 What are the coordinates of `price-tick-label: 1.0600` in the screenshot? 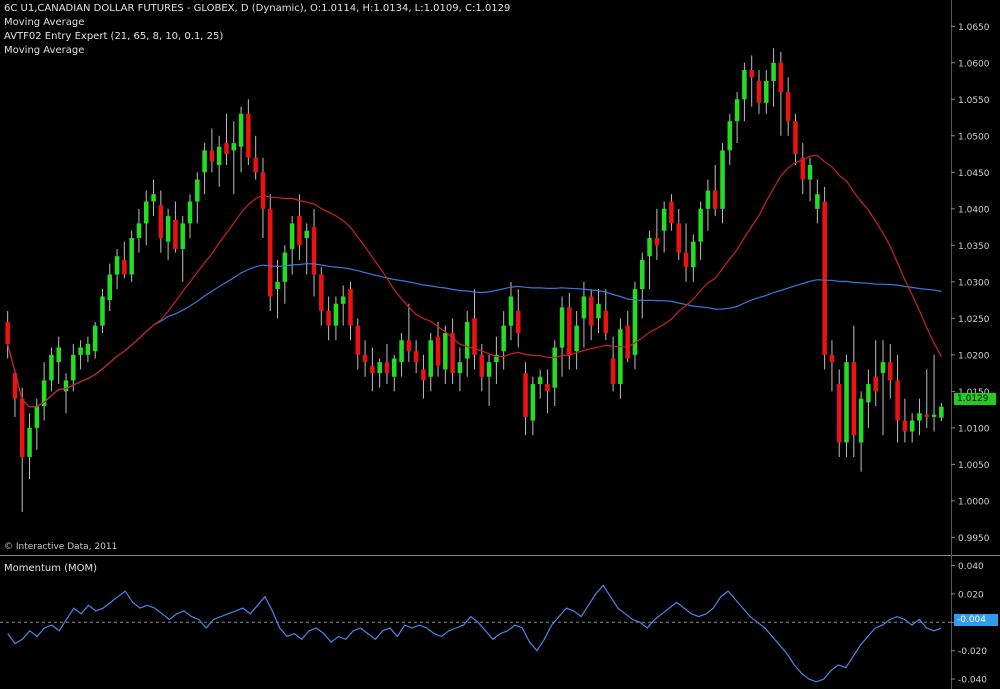 It's located at (974, 64).